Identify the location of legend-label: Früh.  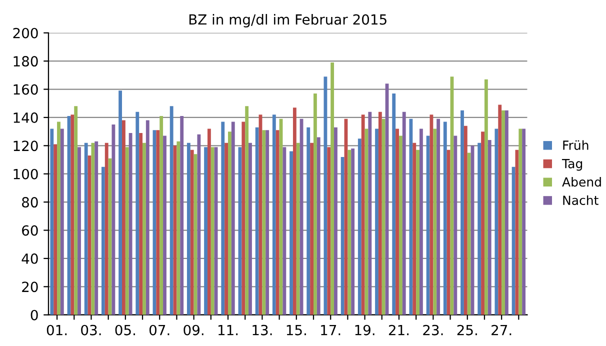
(575, 145).